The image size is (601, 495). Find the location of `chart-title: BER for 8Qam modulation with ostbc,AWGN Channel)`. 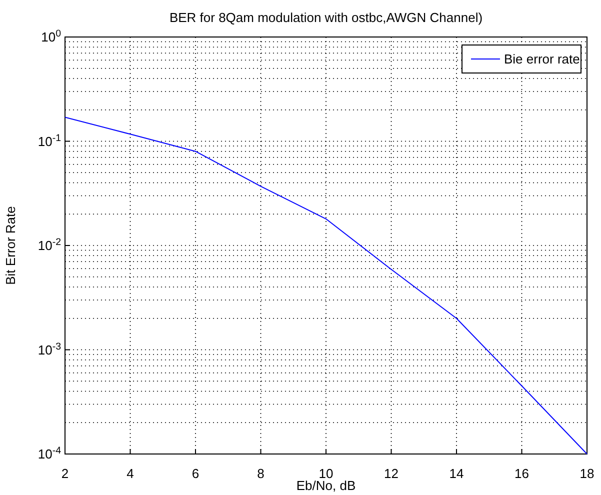

chart-title: BER for 8Qam modulation with ostbc,AWGN Channel) is located at coordinates (326, 17).